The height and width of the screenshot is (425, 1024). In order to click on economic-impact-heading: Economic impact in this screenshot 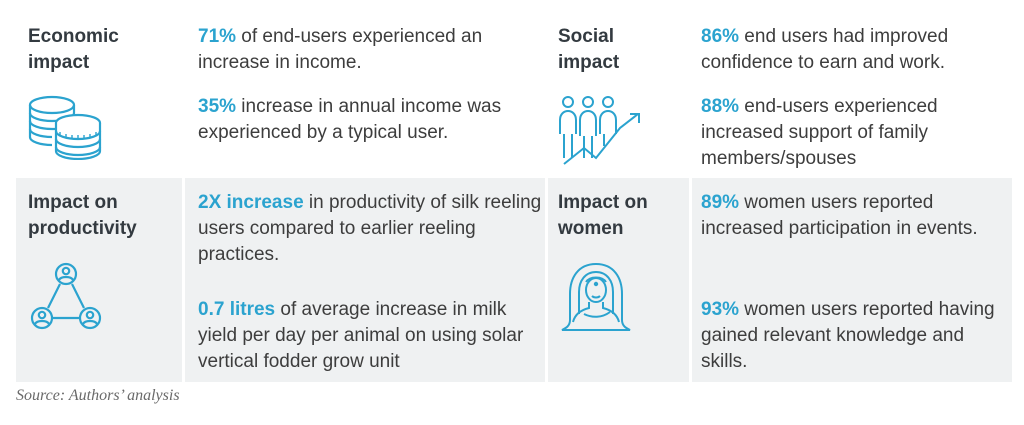, I will do `click(73, 49)`.